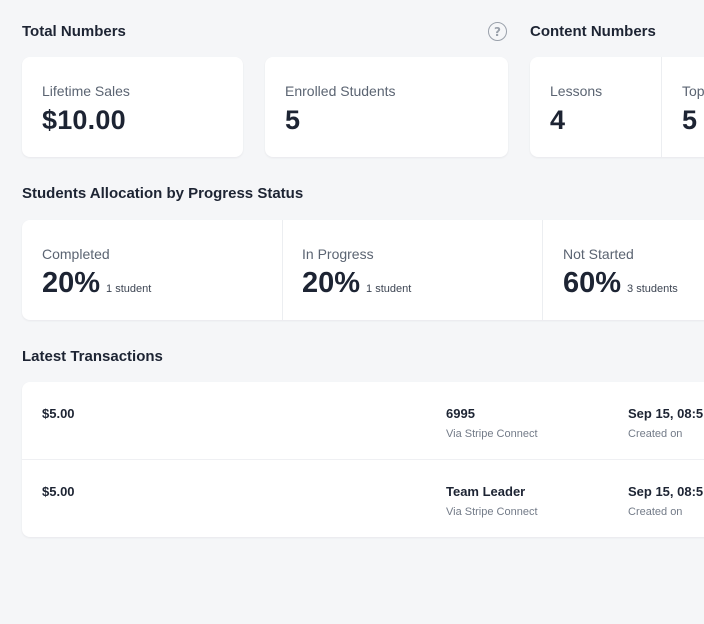 The height and width of the screenshot is (624, 704). I want to click on enrolled-students-value: 5, so click(293, 120).